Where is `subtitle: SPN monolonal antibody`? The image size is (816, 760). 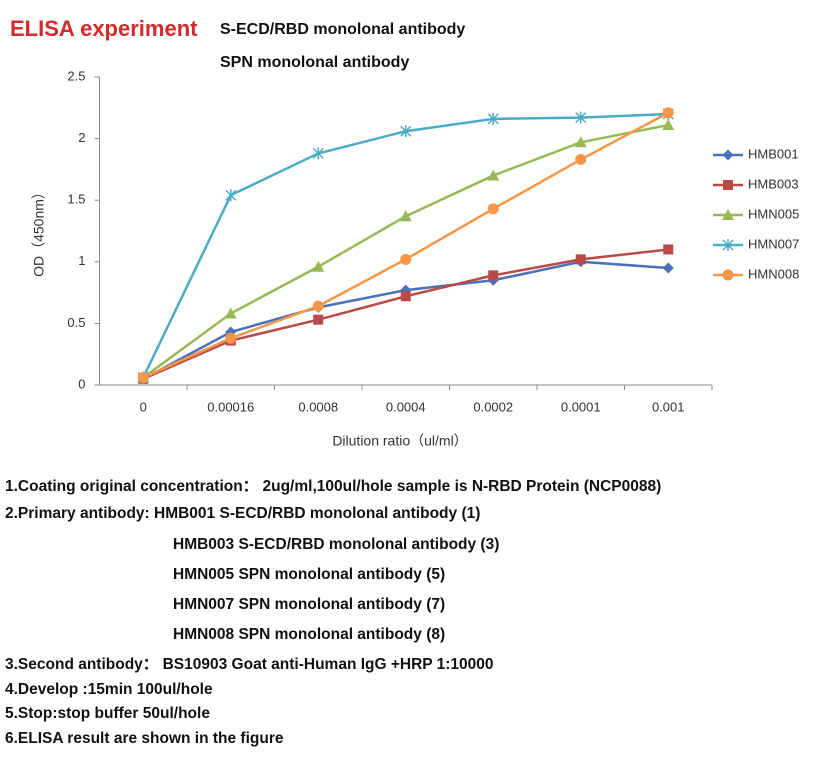
subtitle: SPN monolonal antibody is located at coordinates (314, 62).